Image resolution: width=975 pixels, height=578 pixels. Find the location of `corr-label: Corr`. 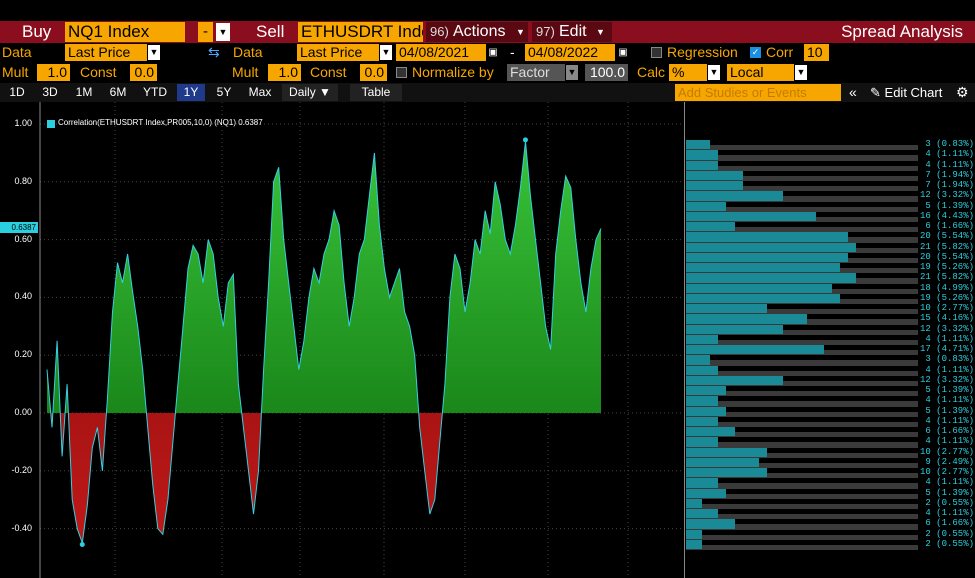

corr-label: Corr is located at coordinates (780, 52).